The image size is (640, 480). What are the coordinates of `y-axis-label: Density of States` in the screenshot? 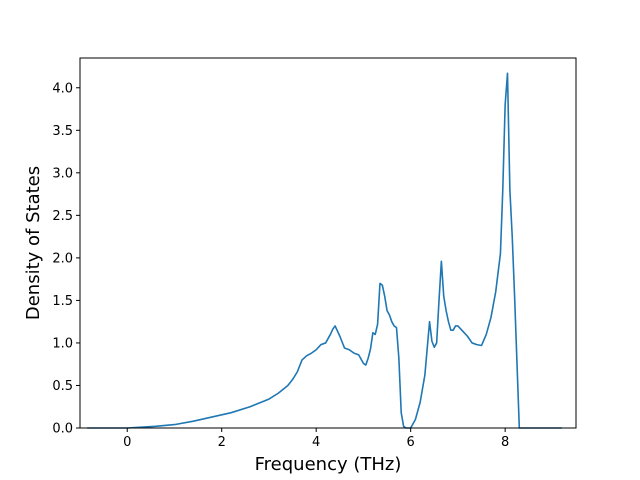 It's located at (33, 243).